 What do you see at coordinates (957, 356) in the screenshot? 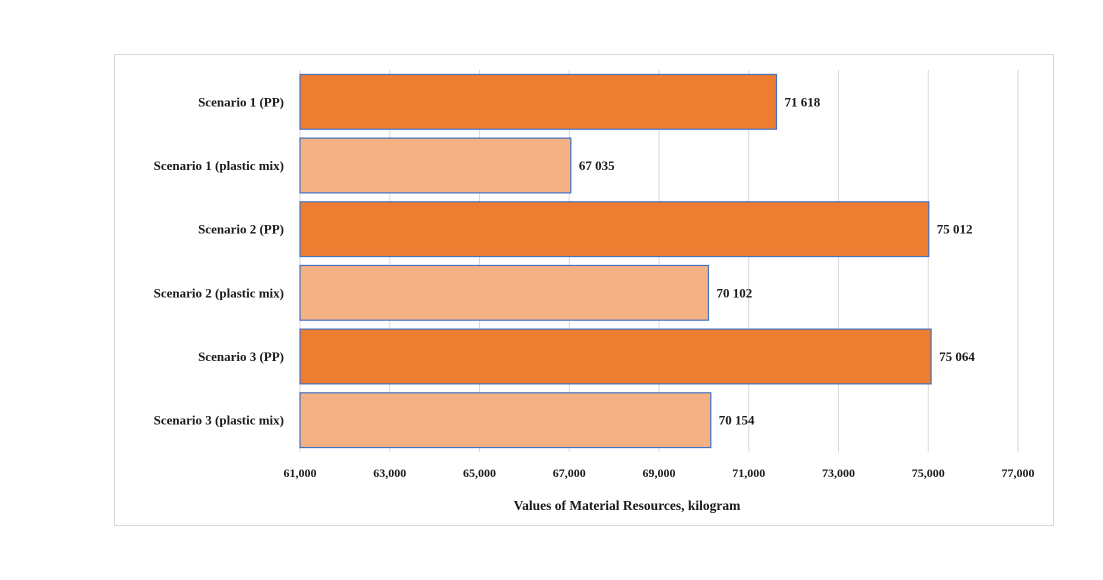
I see `value-label: 75 064` at bounding box center [957, 356].